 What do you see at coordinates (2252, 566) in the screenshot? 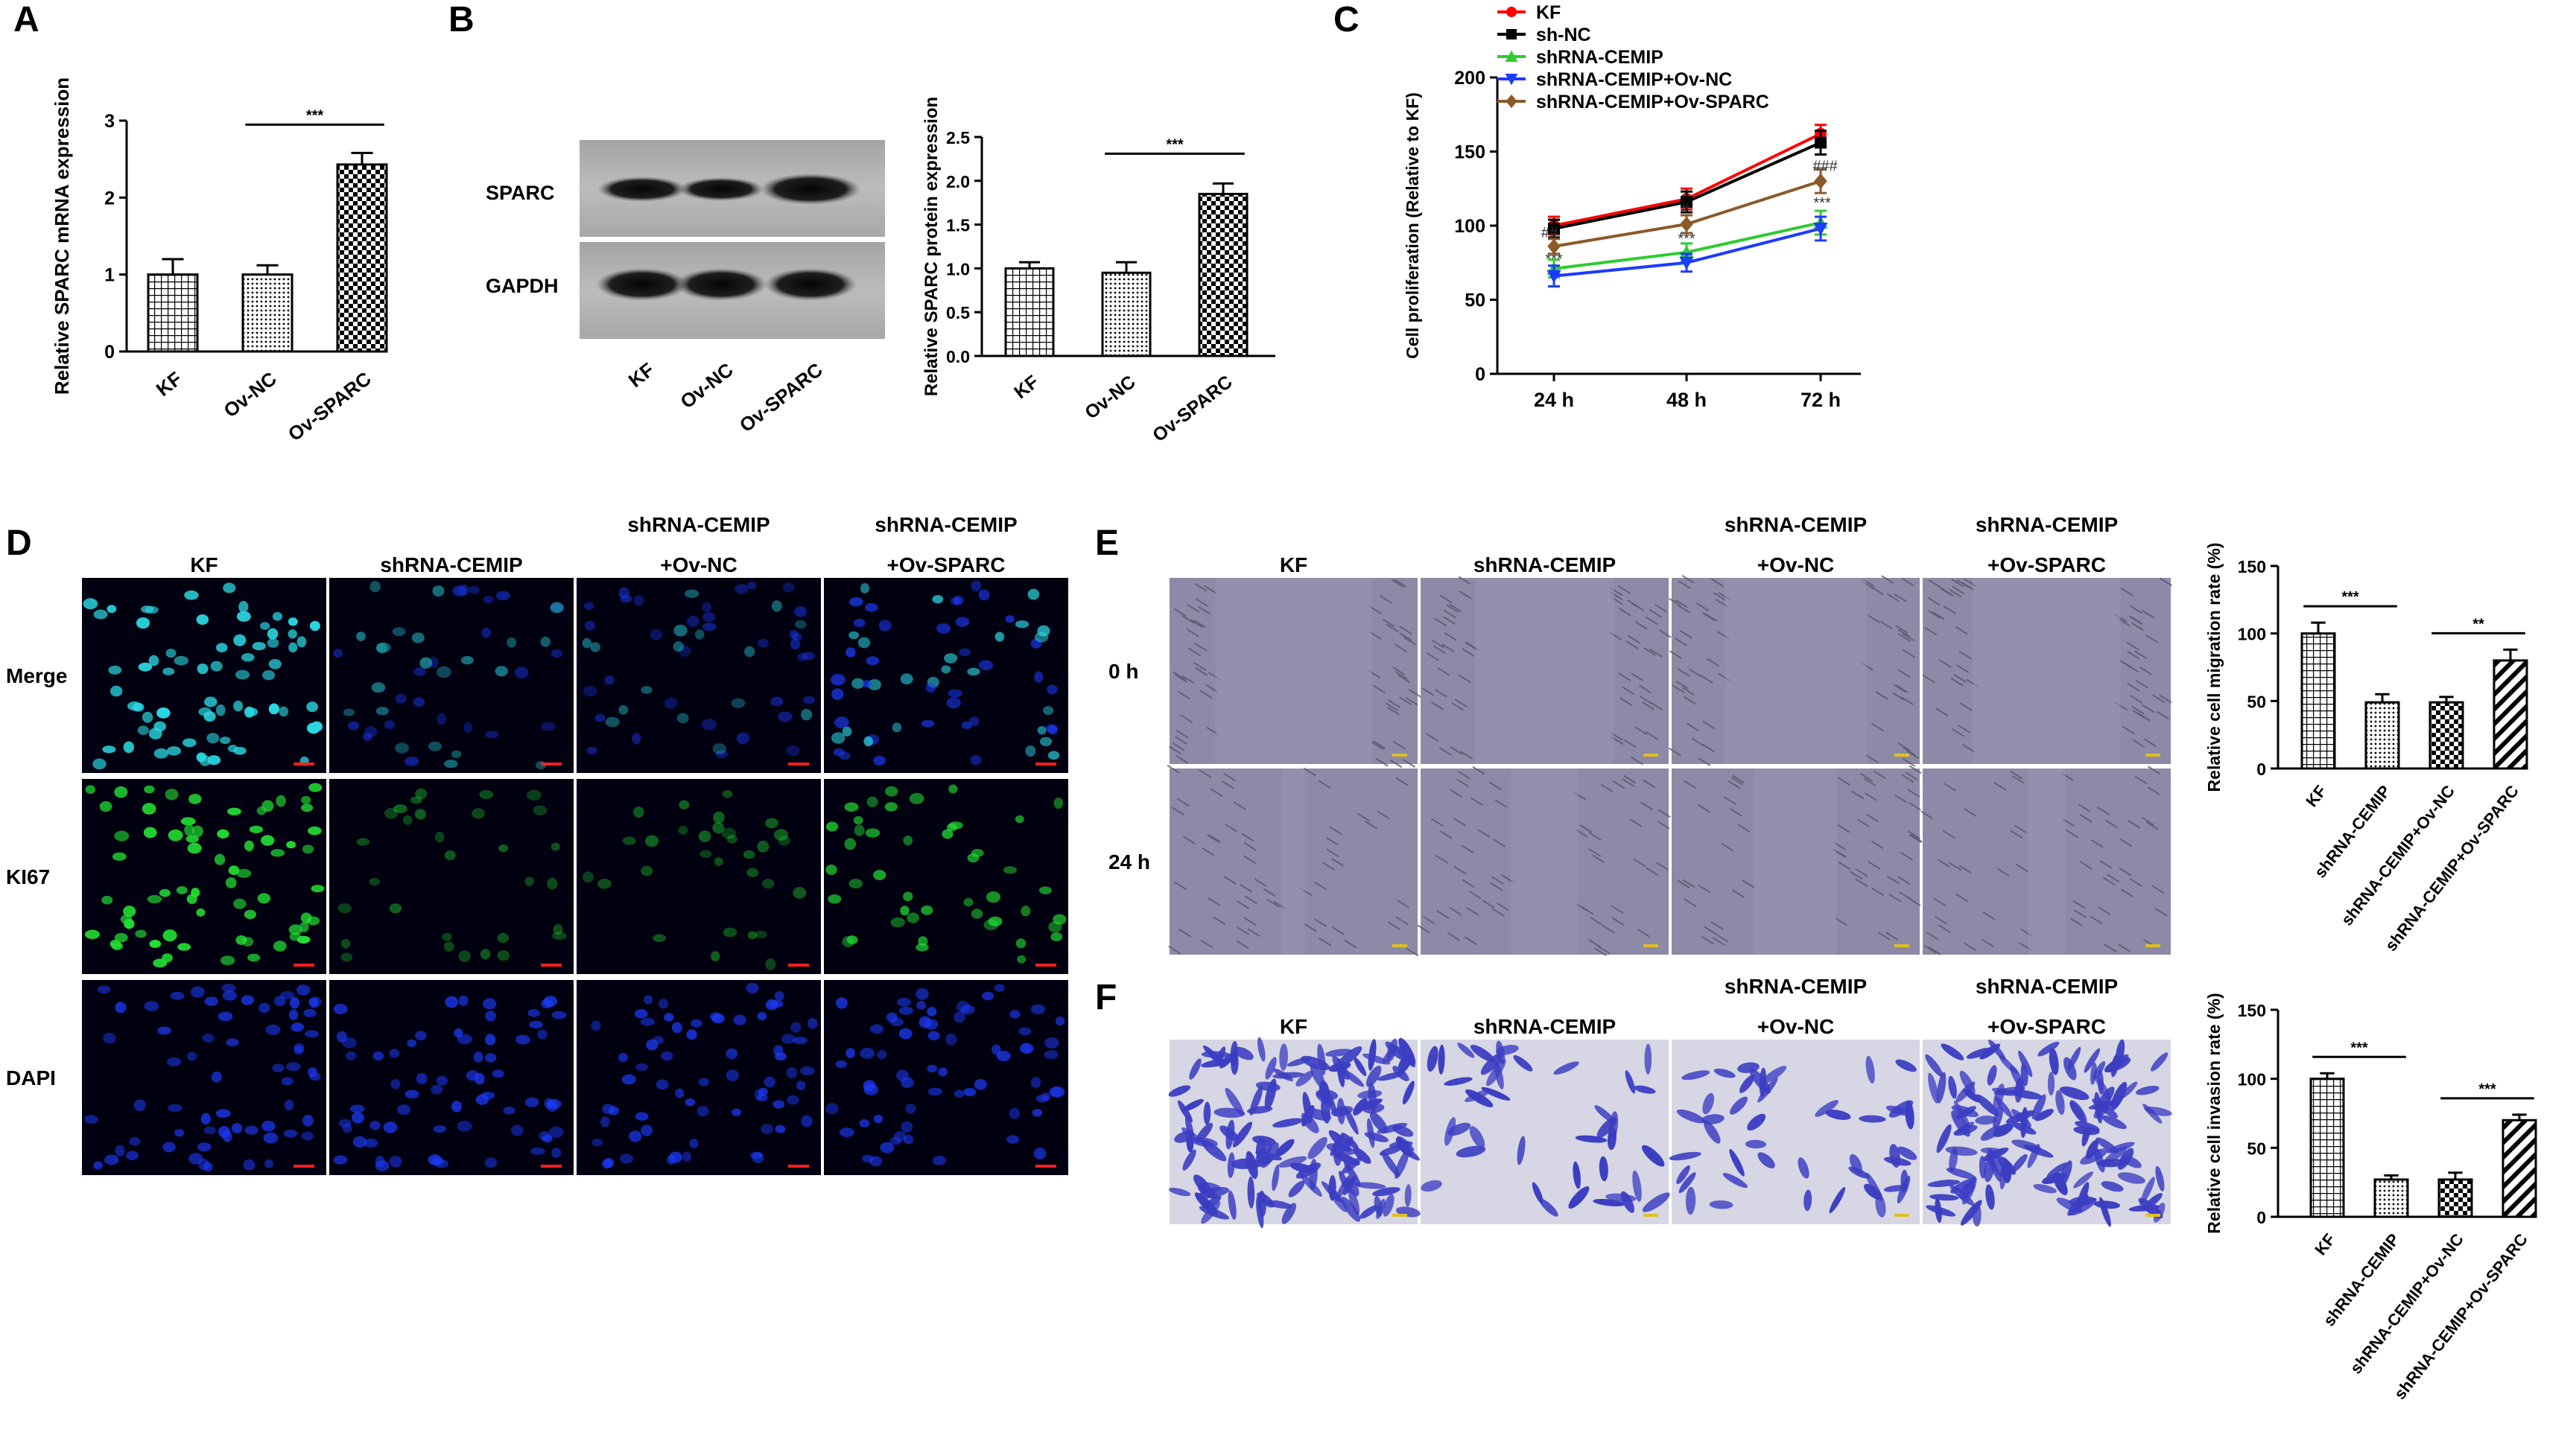
I see `y-tick-label: 150` at bounding box center [2252, 566].